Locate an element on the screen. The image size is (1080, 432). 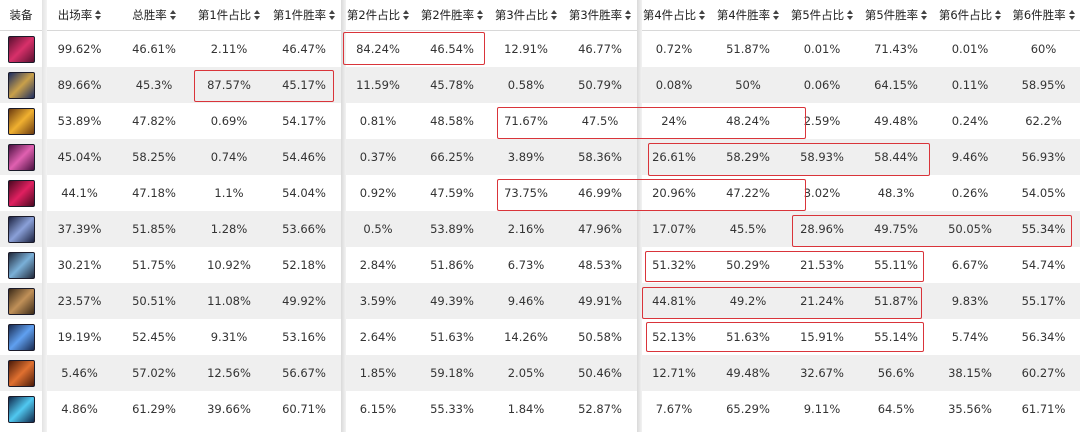
table-cell: 0.92% is located at coordinates (378, 193).